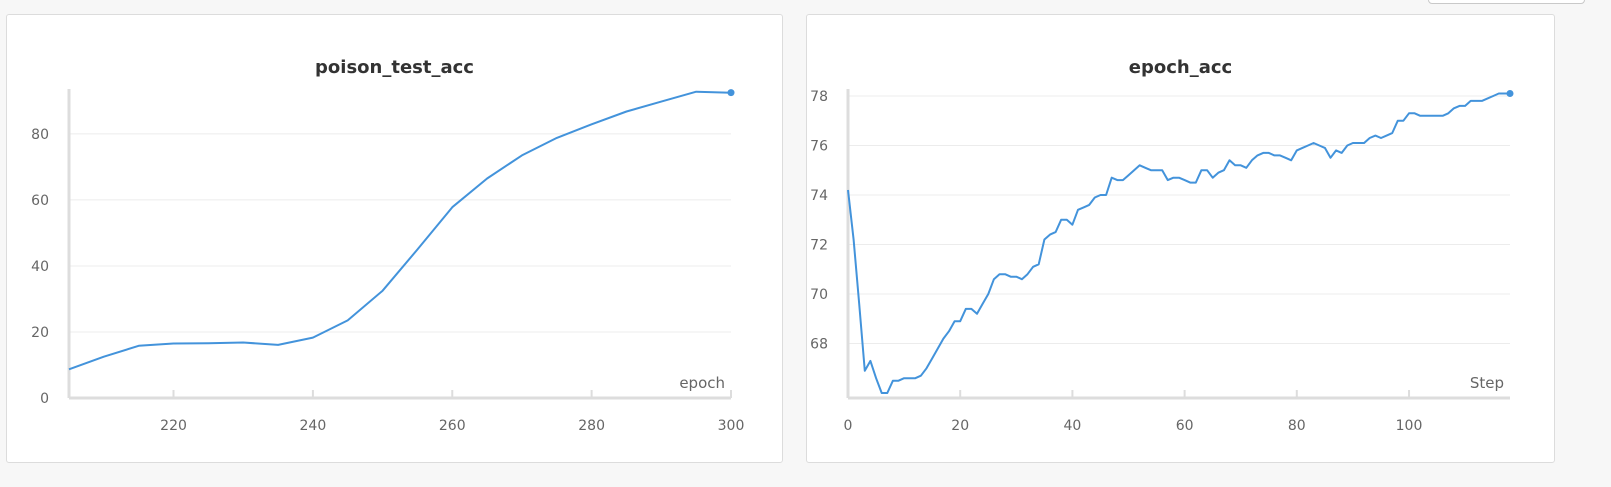  I want to click on y-tick-label: 80, so click(40, 135).